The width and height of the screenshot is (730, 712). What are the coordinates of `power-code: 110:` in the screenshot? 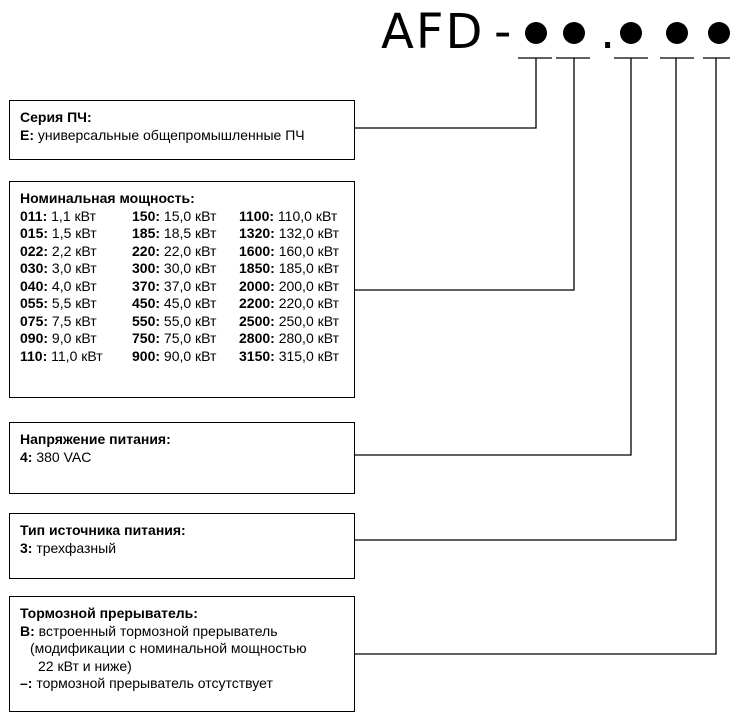 It's located at (34, 355).